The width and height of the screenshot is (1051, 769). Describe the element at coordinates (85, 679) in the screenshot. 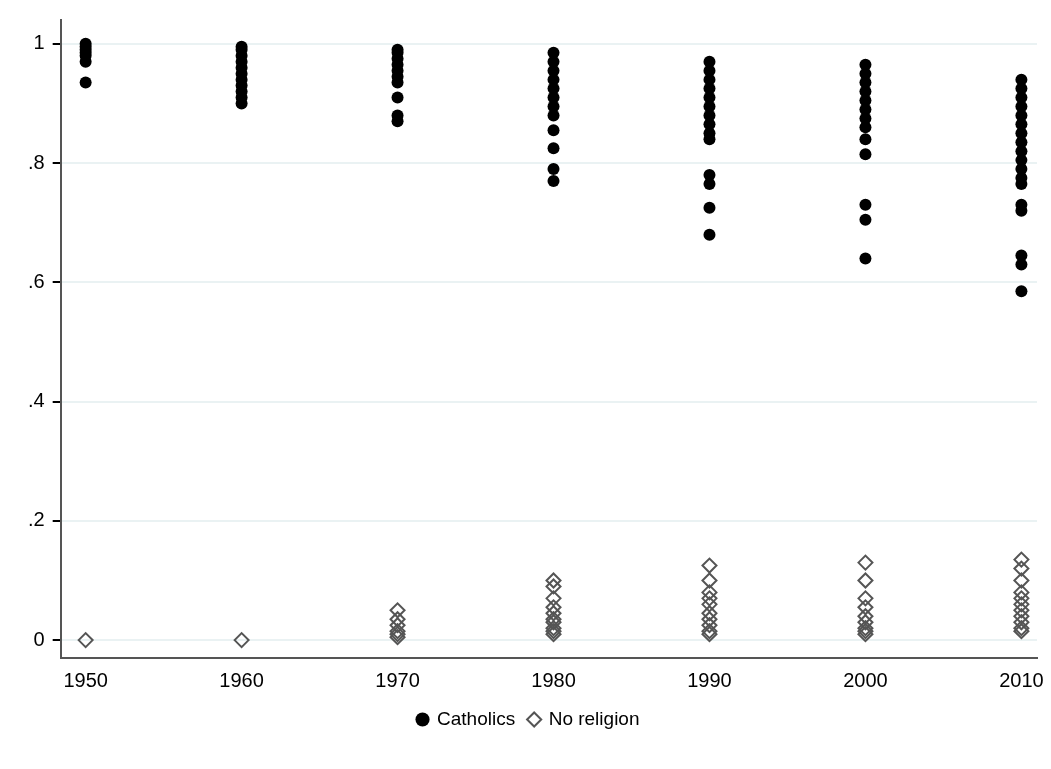

I see `x-tick-label: 1950` at that location.